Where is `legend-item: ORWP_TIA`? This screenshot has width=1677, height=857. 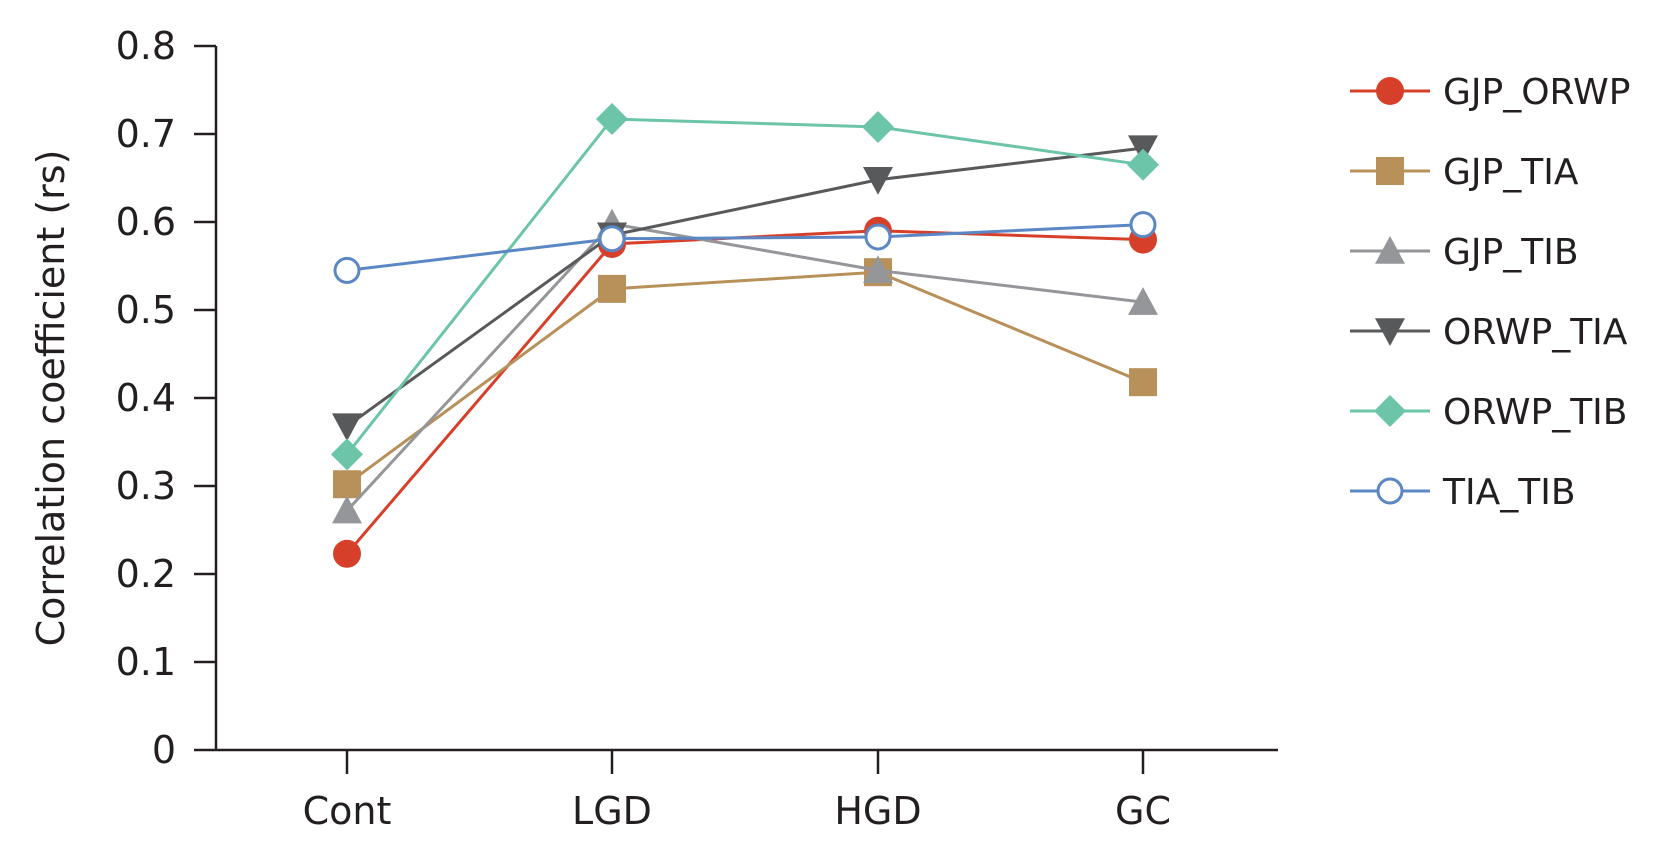
legend-item: ORWP_TIA is located at coordinates (1489, 332).